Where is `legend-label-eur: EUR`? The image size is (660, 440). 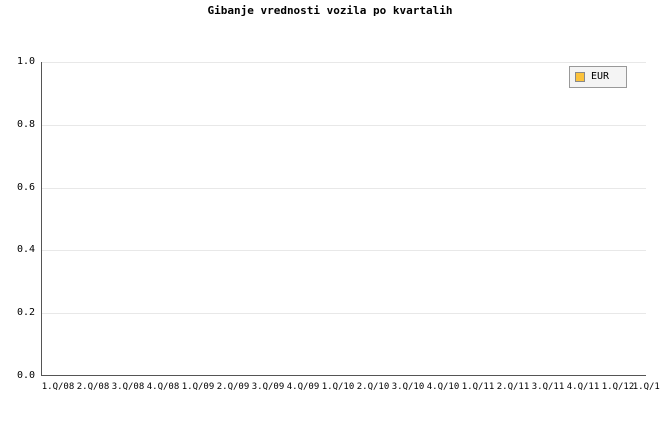
legend-label-eur: EUR is located at coordinates (600, 76).